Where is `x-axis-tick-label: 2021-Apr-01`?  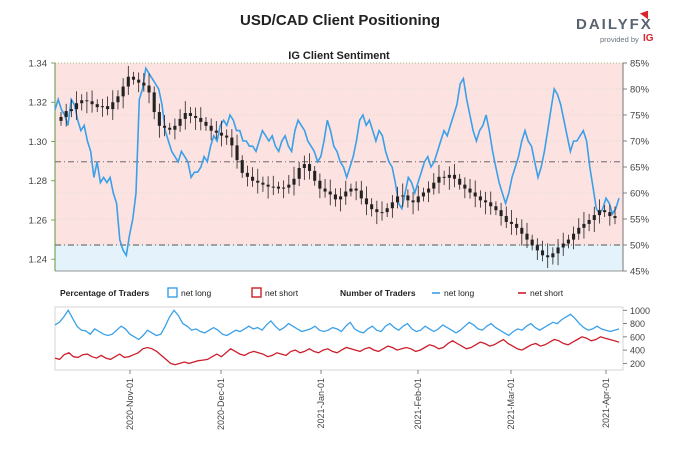 x-axis-tick-label: 2021-Apr-01 is located at coordinates (606, 403).